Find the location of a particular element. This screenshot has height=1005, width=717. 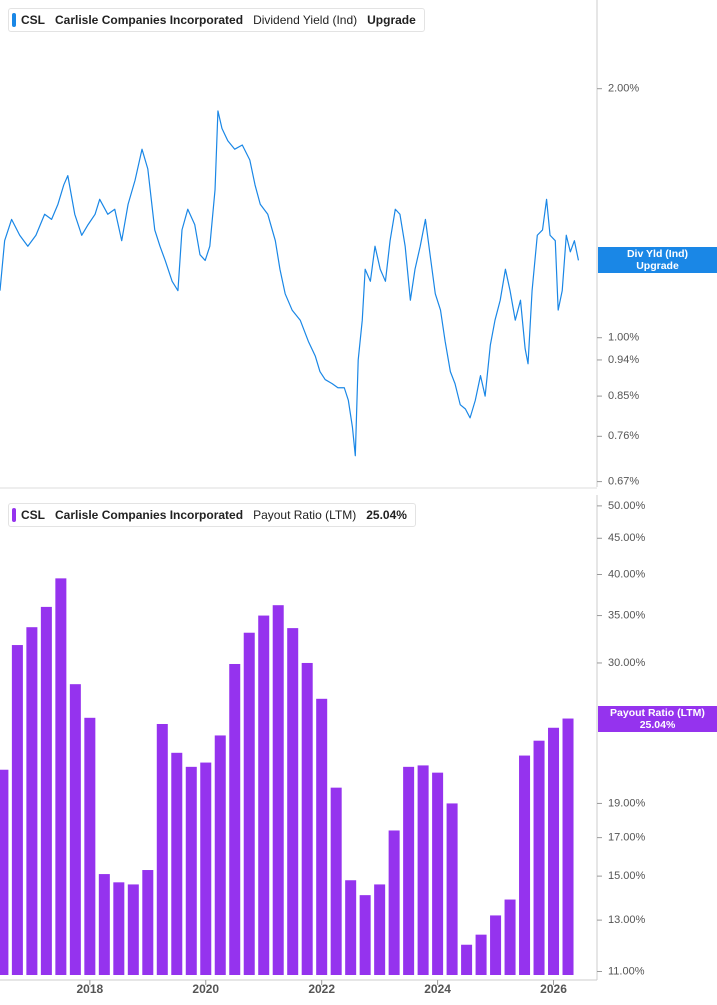

y-tick-label: 45.00% is located at coordinates (627, 538).